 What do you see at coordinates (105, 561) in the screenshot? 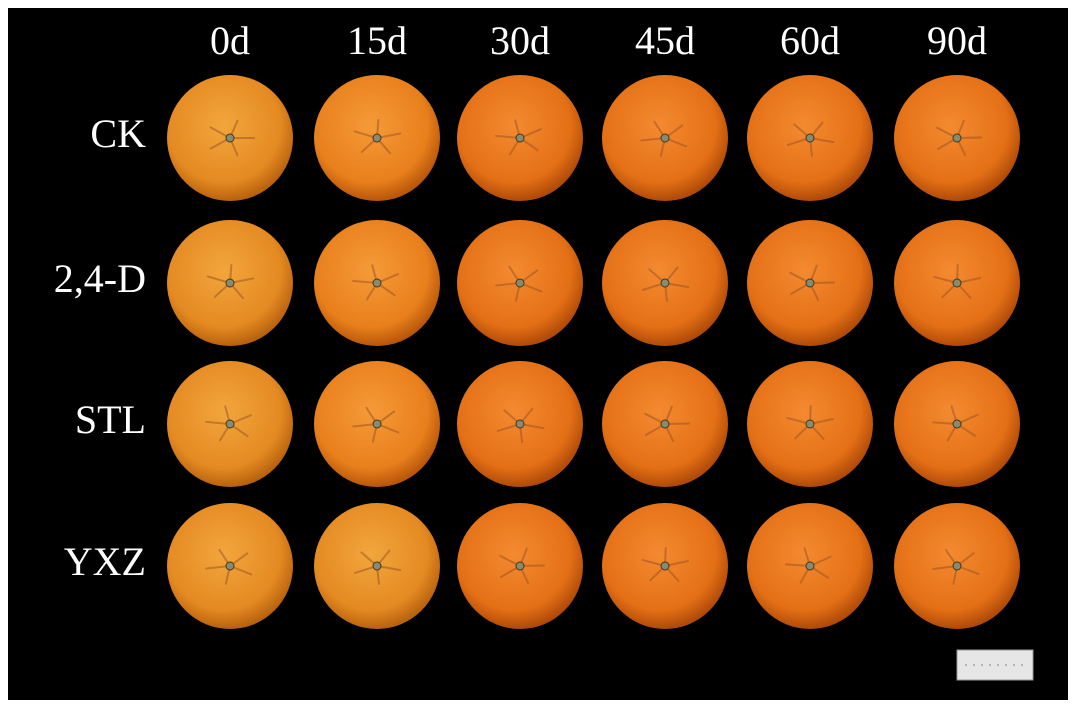
I see `row-label: YXZ` at bounding box center [105, 561].